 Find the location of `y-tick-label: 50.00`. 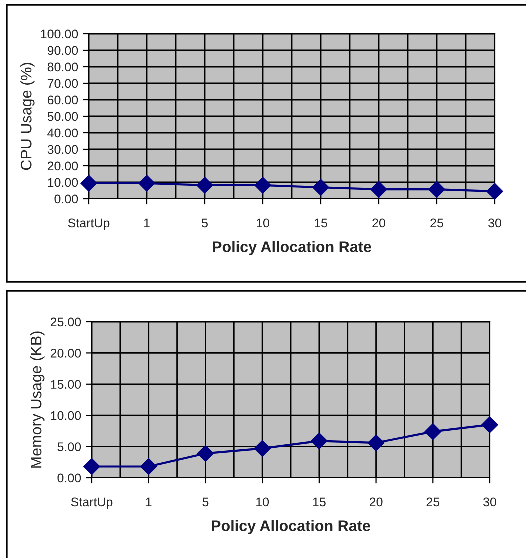

y-tick-label: 50.00 is located at coordinates (63, 117).